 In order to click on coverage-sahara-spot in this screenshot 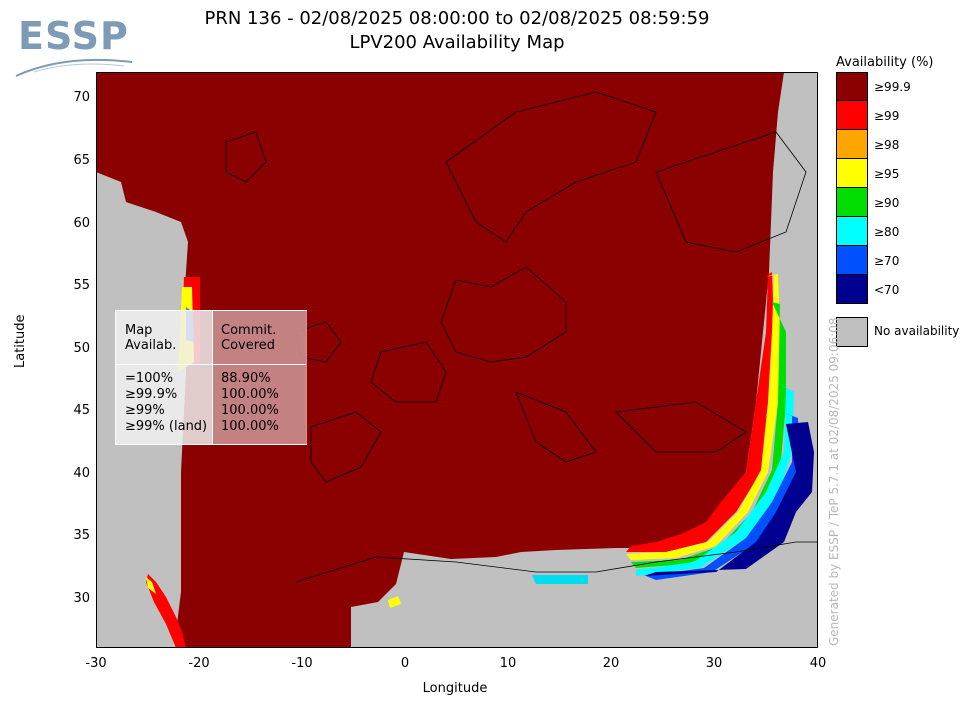, I will do `click(394, 602)`.